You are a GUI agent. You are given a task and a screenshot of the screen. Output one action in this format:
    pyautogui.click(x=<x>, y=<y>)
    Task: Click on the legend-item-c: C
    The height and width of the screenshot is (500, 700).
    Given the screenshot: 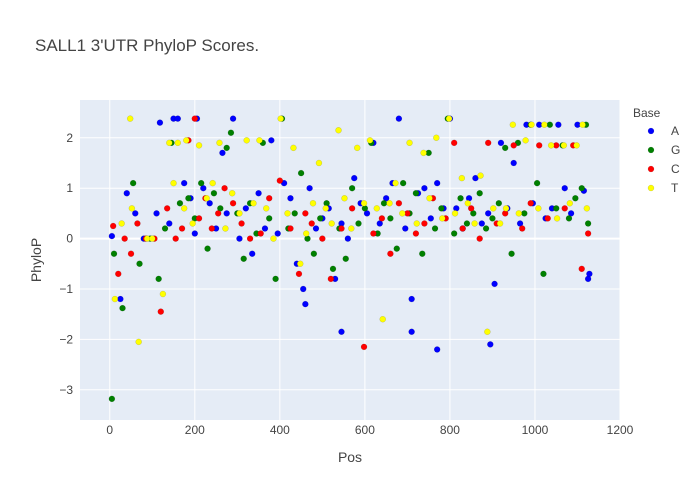 What is the action you would take?
    pyautogui.click(x=663, y=169)
    